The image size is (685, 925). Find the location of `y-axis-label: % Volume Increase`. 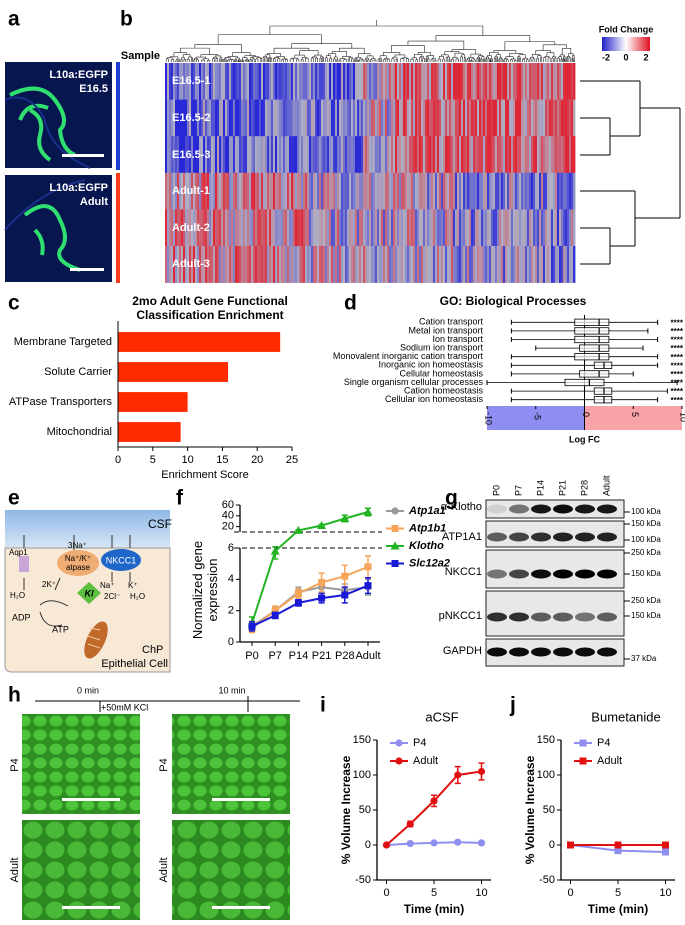

y-axis-label: % Volume Increase is located at coordinates (530, 809).